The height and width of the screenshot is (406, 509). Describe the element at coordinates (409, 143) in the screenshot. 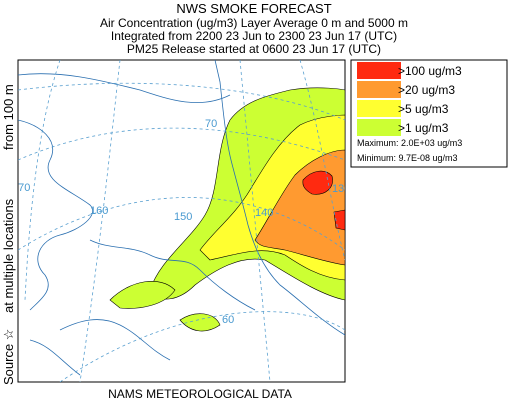

I see `legend-maximum: Maximum: 2.0E+03 ug/m3` at that location.